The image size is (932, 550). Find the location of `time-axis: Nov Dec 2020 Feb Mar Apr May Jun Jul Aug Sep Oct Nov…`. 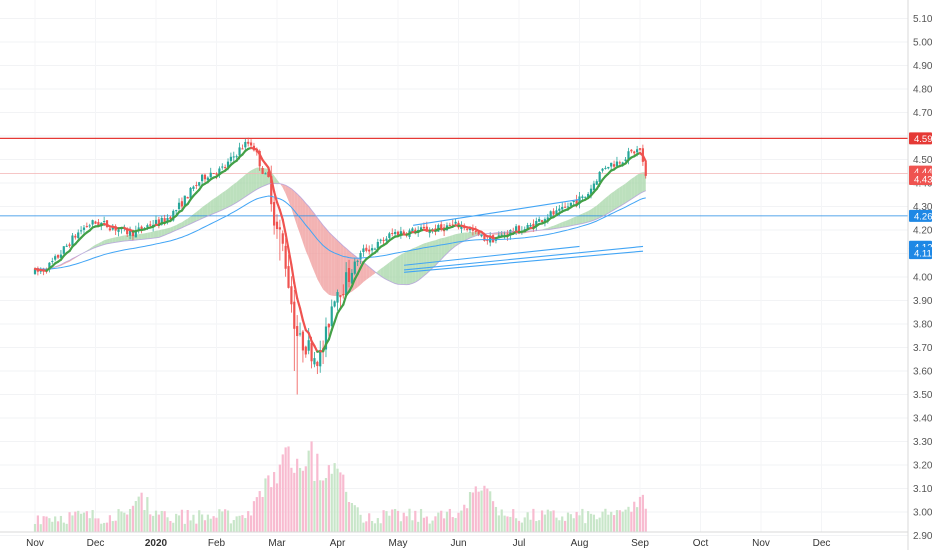

time-axis: Nov Dec 2020 Feb Mar Apr May Jun Jul Aug Sep Oct Nov… is located at coordinates (428, 543).